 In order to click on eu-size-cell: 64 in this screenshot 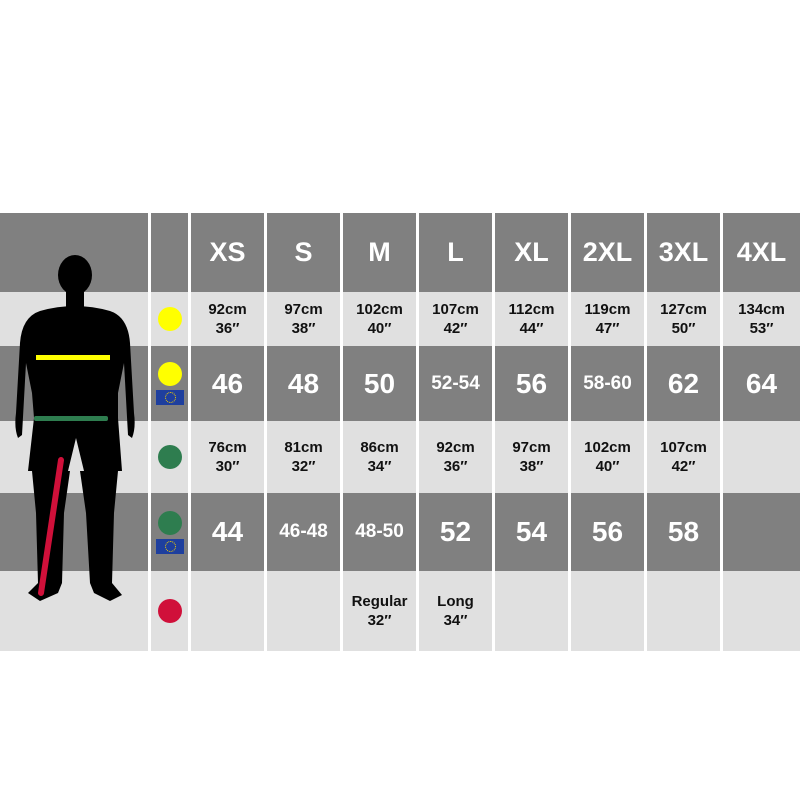, I will do `click(761, 383)`.